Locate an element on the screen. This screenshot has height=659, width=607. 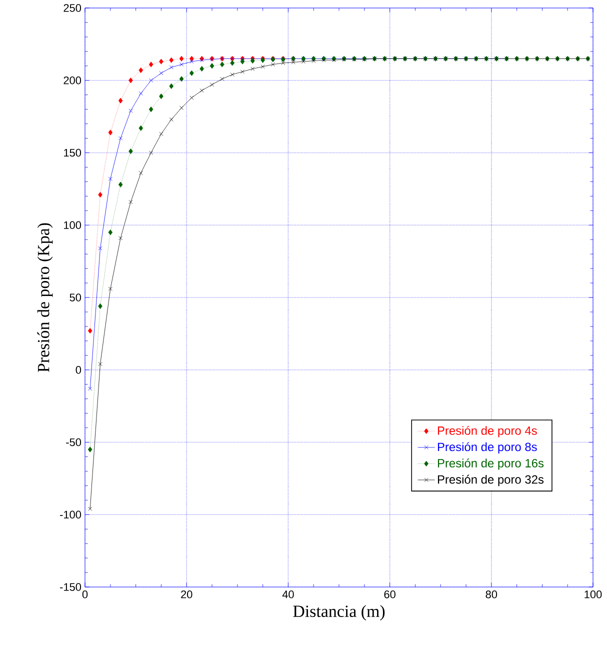
y-tick-label: 0 is located at coordinates (79, 370).